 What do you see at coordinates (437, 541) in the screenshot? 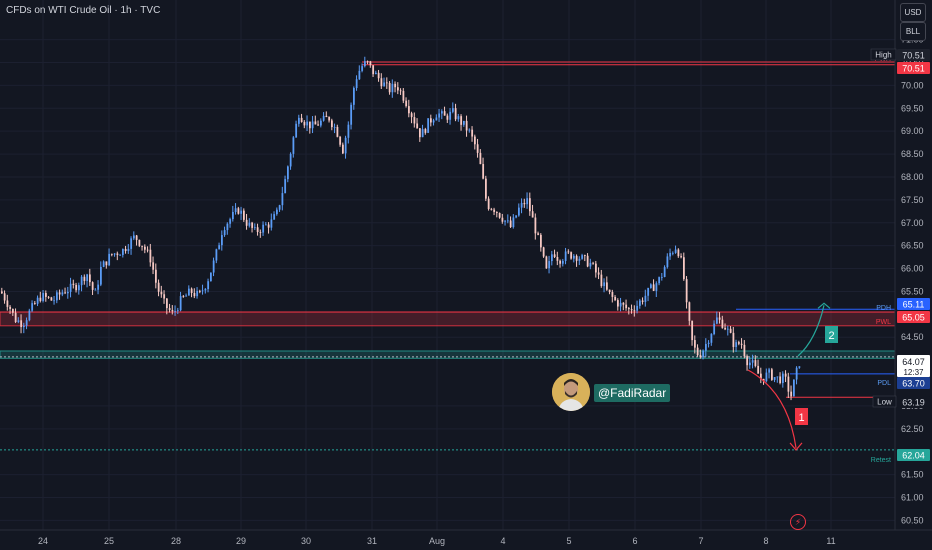
I see `time-axis: 24 25 28 29 30 31 Aug 4 5 6 7 8 11` at bounding box center [437, 541].